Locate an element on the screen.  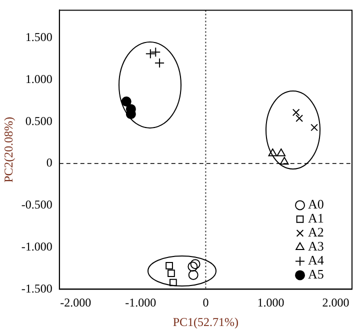
legend-label: A1 is located at coordinates (316, 218).